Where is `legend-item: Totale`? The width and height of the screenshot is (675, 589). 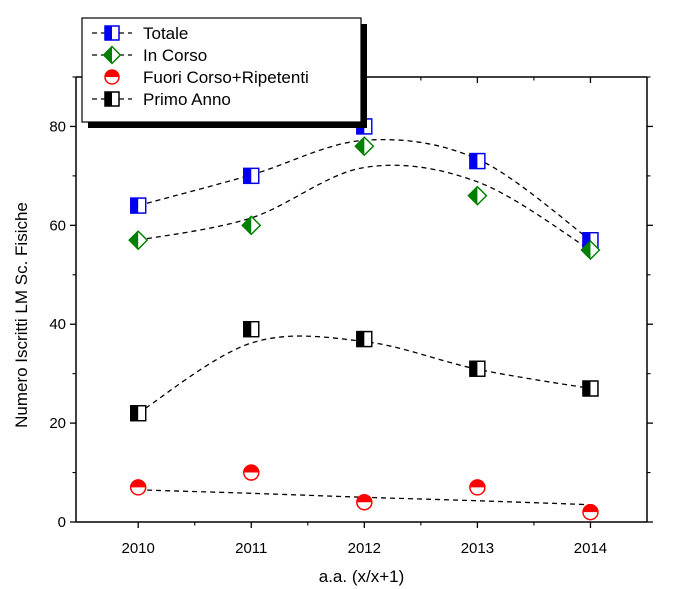
legend-item: Totale is located at coordinates (140, 33).